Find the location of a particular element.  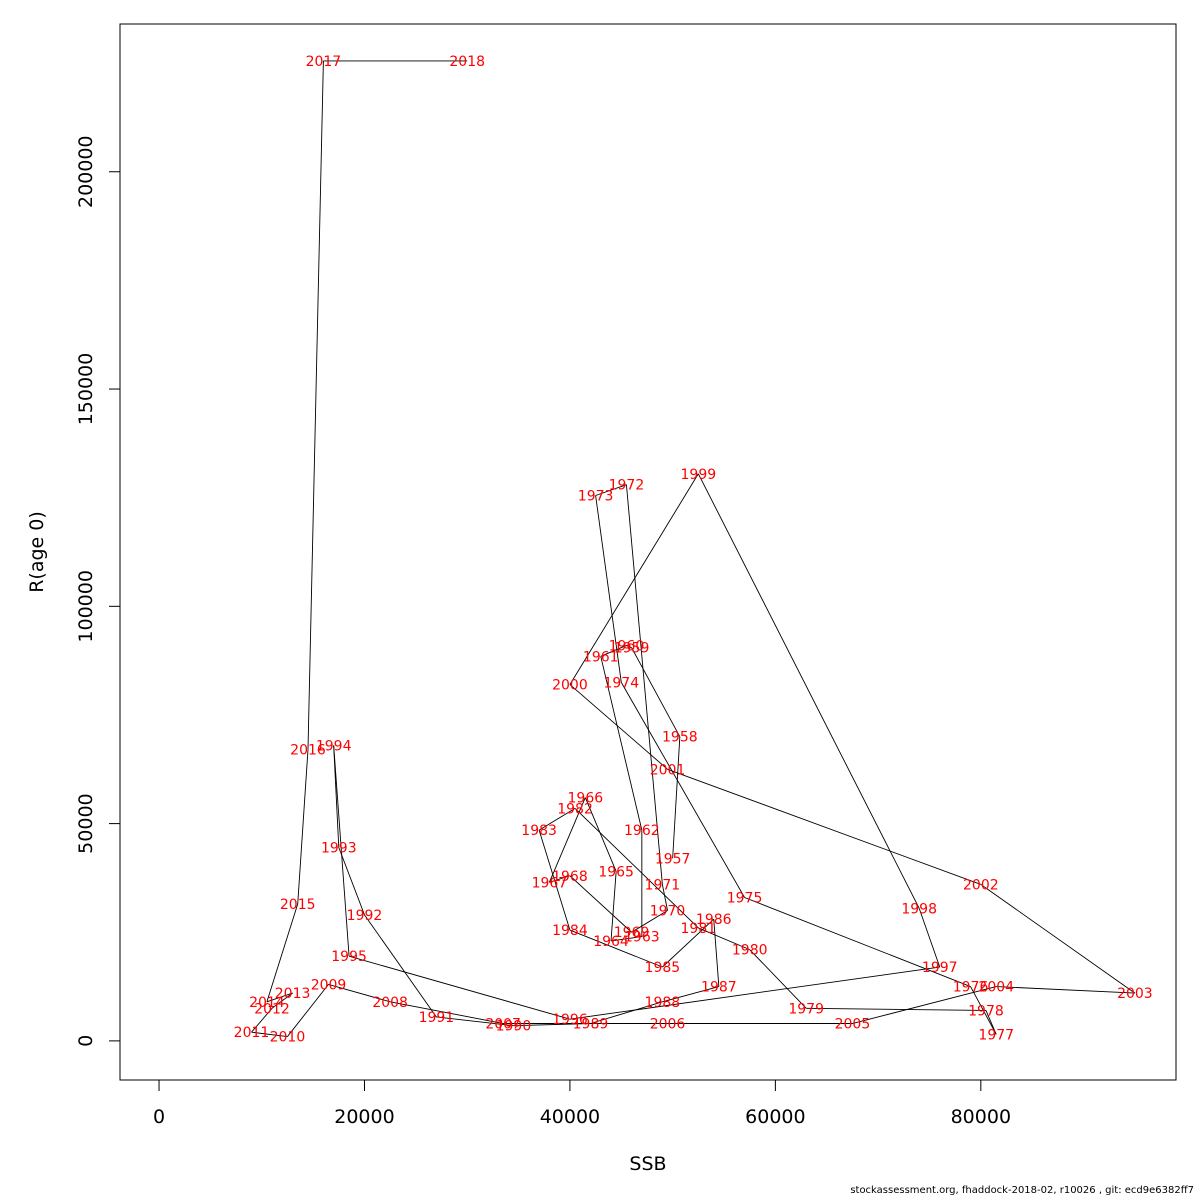

year-label-2014: 2014 is located at coordinates (267, 1003).